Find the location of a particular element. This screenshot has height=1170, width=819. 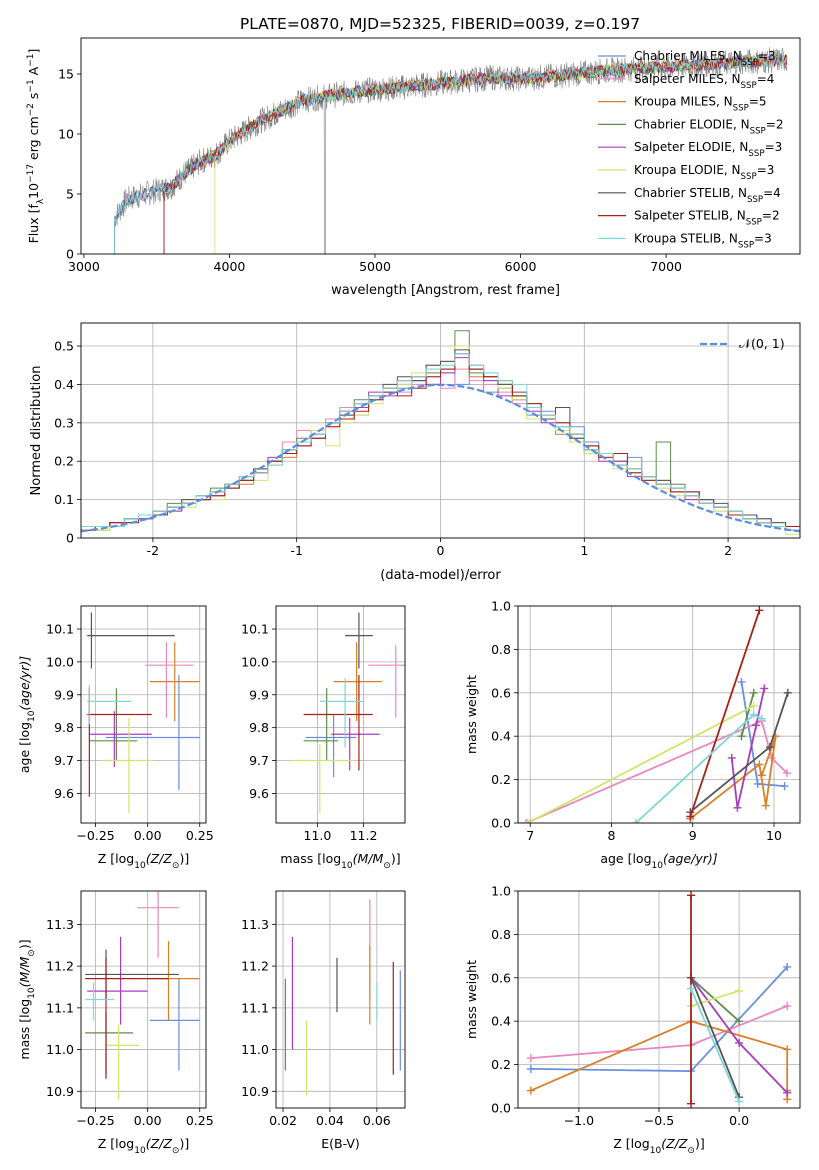

y-axis-label-part: (M/M is located at coordinates (24, 972).